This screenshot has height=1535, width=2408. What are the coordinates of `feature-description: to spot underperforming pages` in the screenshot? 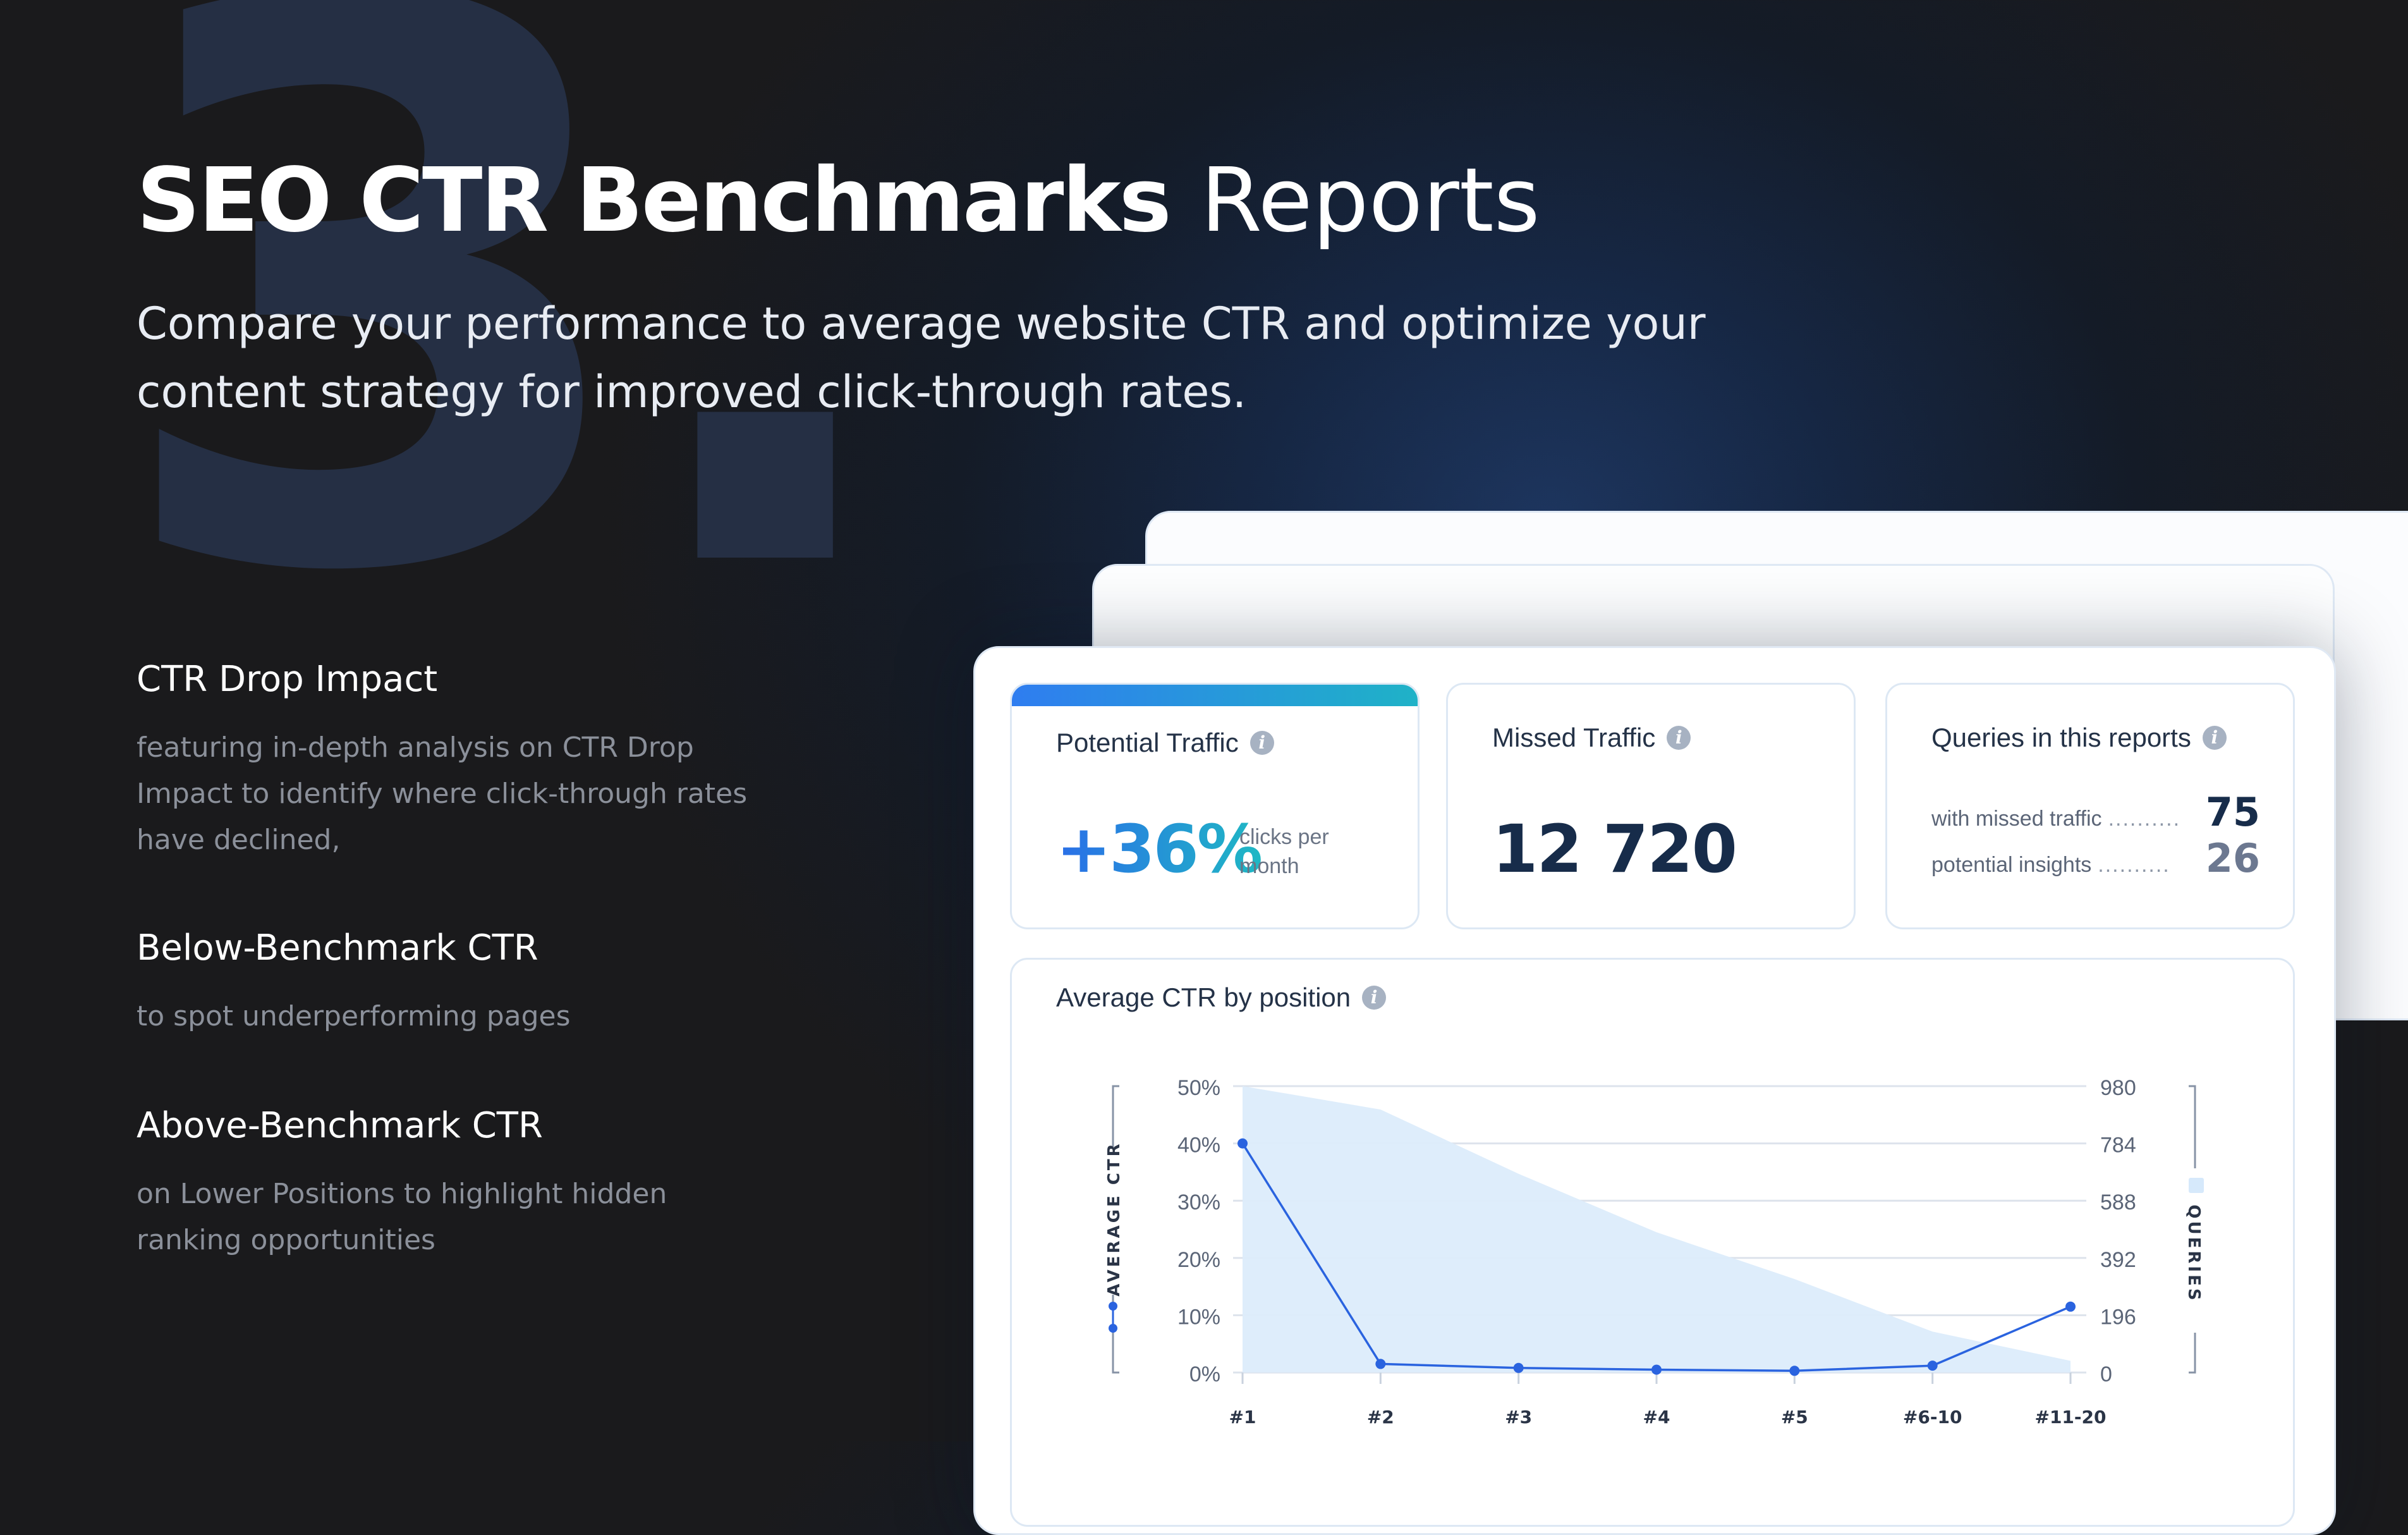 It's located at (354, 1016).